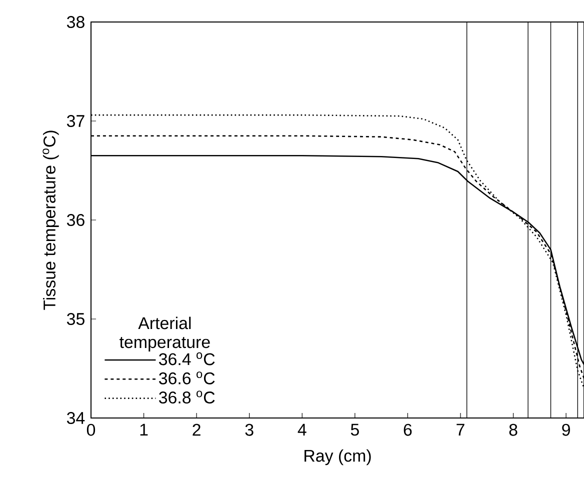  I want to click on y-tick-label: 37, so click(75, 121).